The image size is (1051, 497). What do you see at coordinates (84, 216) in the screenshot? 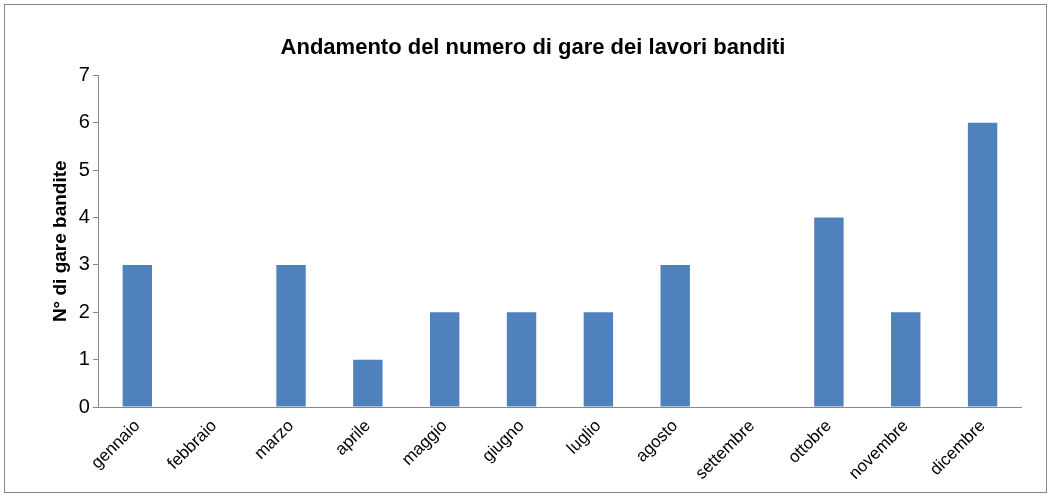
I see `y-tick-label: 4` at bounding box center [84, 216].